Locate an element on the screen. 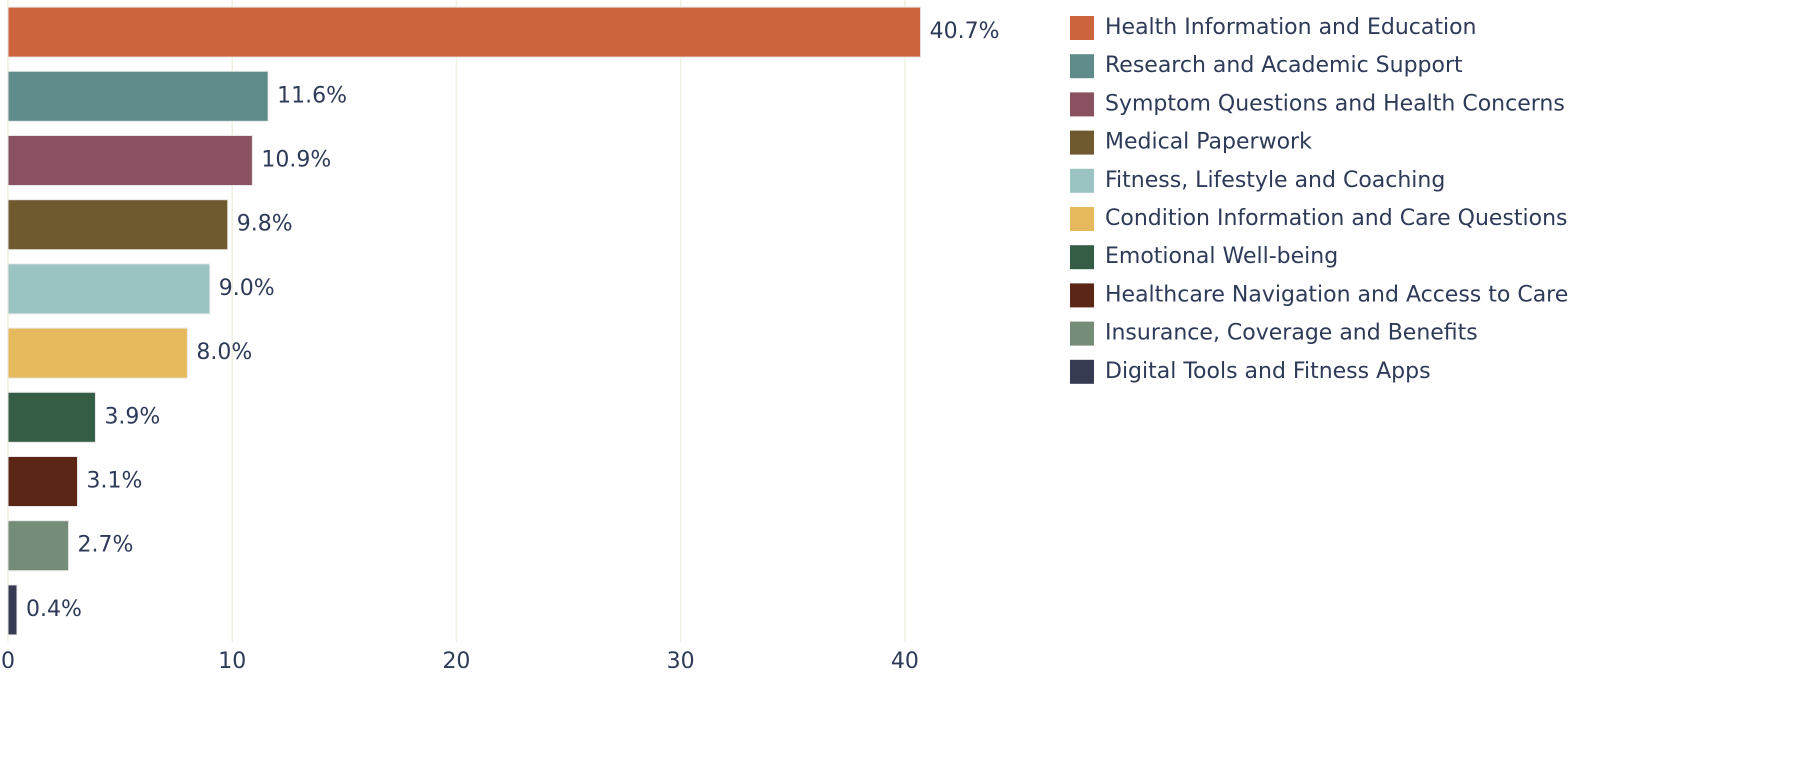 This screenshot has width=1815, height=775. value-label: 3.9% is located at coordinates (132, 416).